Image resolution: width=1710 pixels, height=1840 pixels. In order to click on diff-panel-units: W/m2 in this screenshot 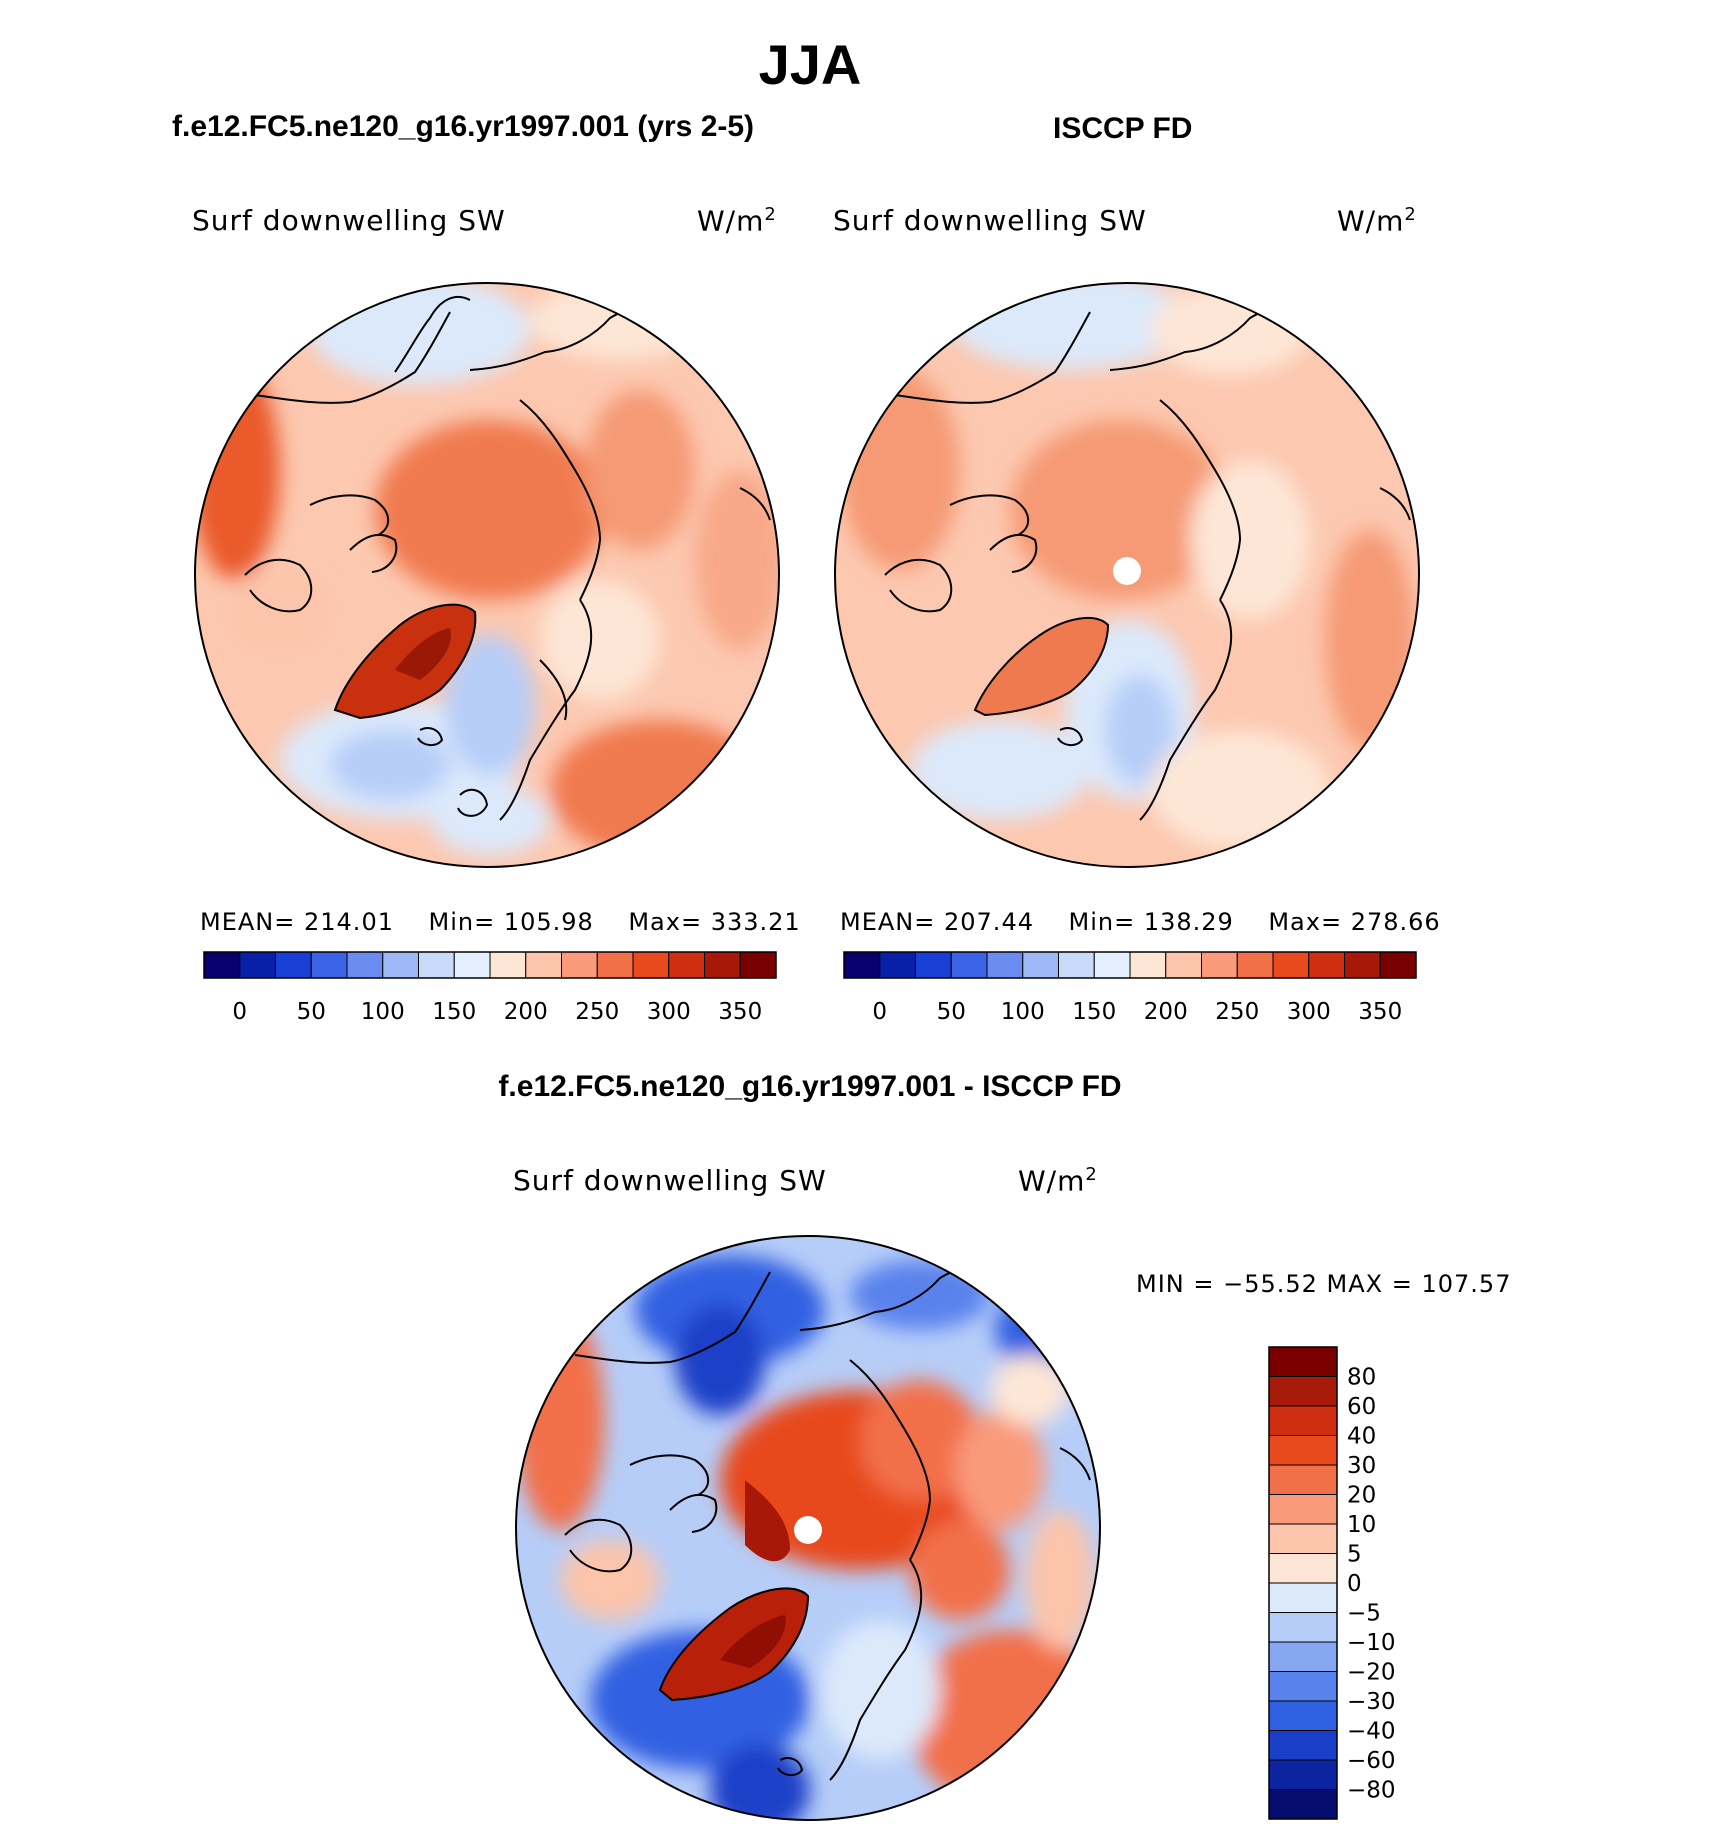, I will do `click(1058, 1180)`.